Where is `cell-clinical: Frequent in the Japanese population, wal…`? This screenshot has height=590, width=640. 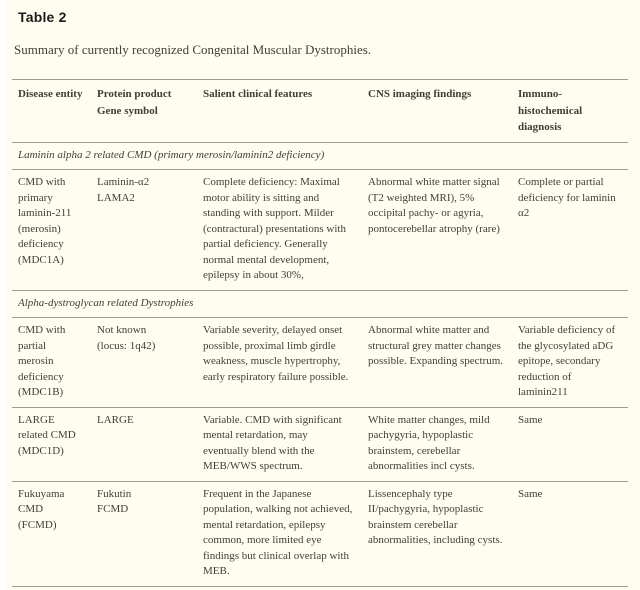 cell-clinical: Frequent in the Japanese population, wal… is located at coordinates (279, 534).